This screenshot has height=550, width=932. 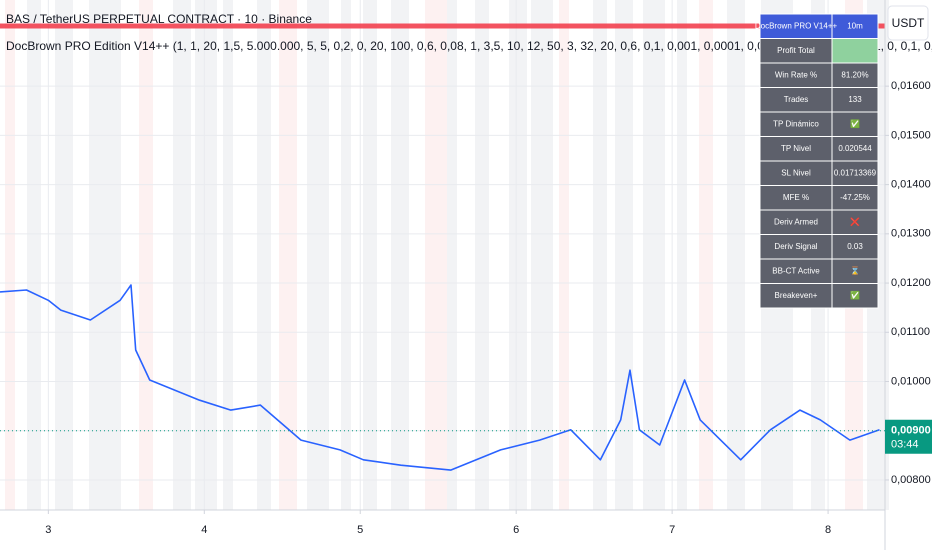 I want to click on table-label: Win Rate %, so click(x=796, y=74).